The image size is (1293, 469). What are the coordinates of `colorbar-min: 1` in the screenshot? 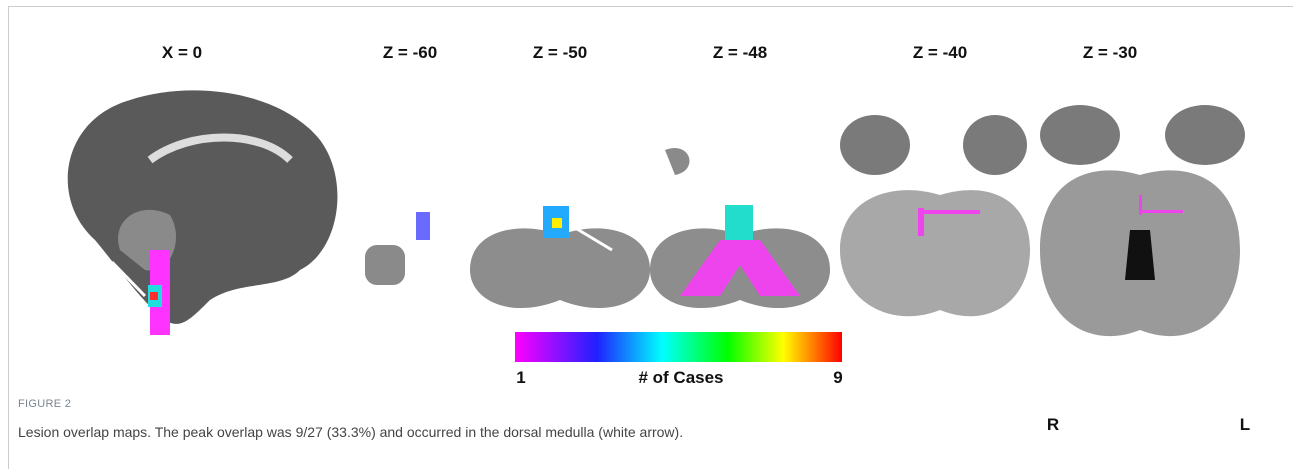 It's located at (520, 377).